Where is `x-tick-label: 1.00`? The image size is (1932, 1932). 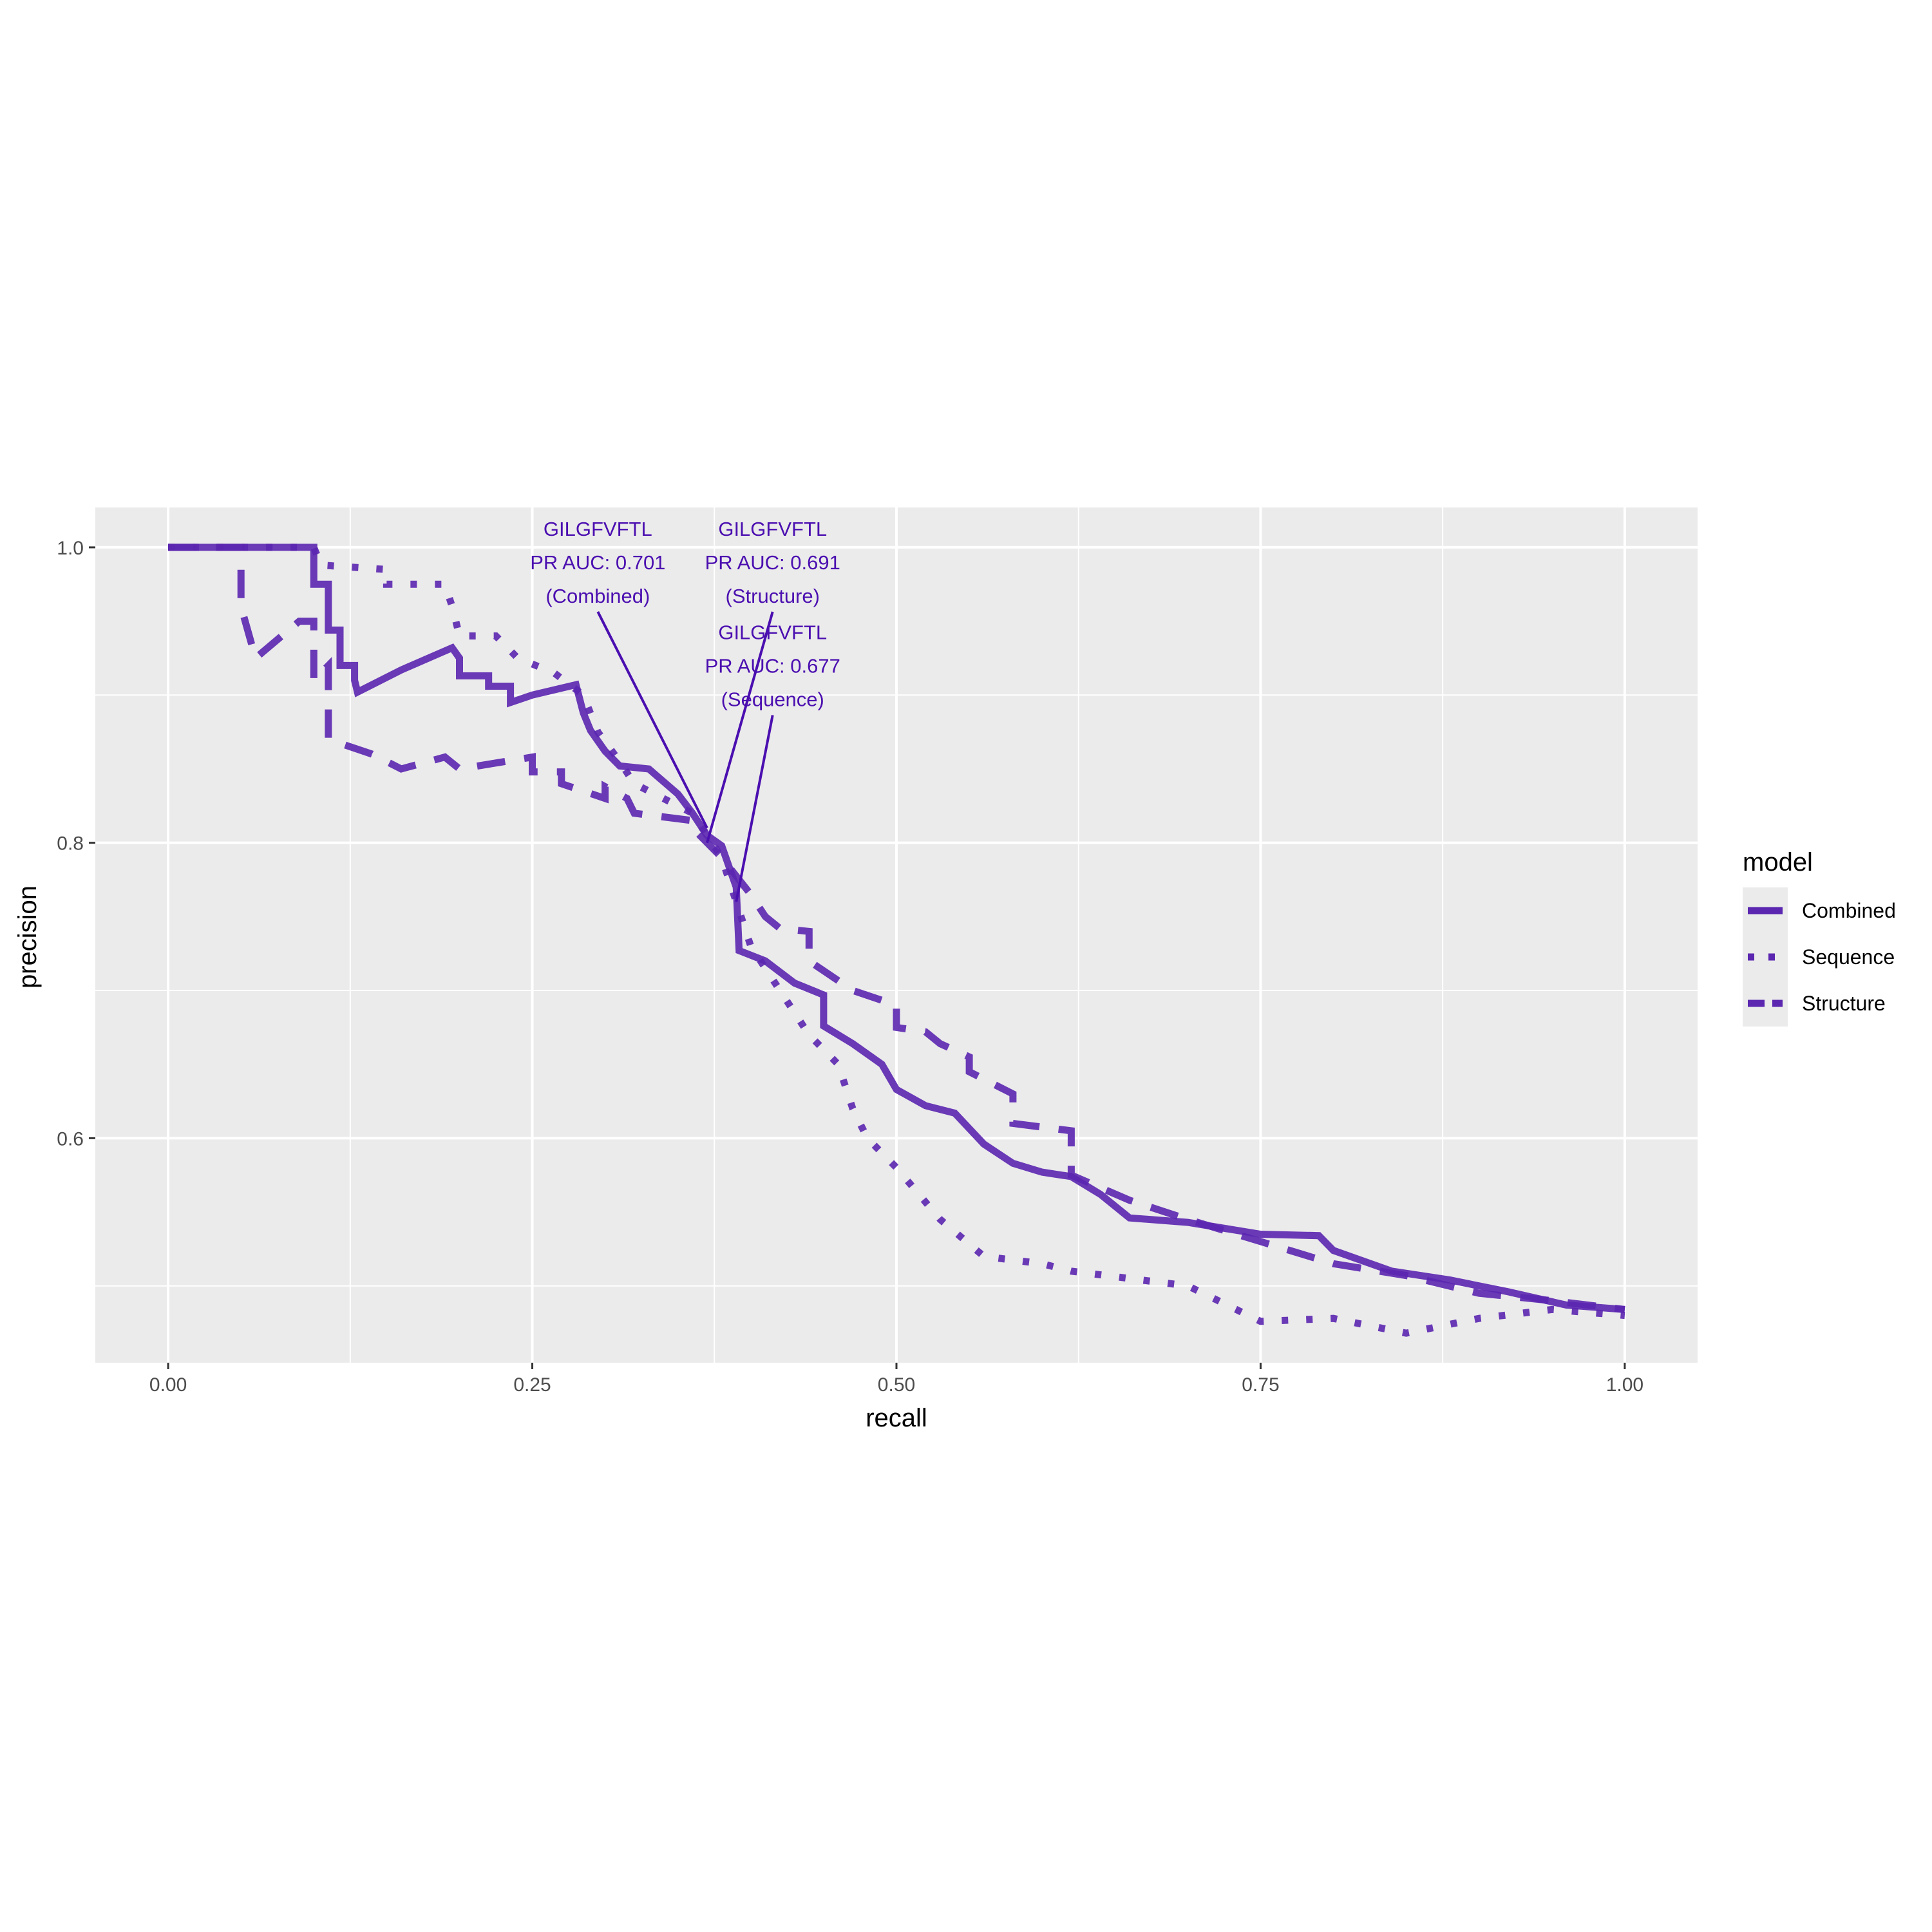
x-tick-label: 1.00 is located at coordinates (1624, 1385).